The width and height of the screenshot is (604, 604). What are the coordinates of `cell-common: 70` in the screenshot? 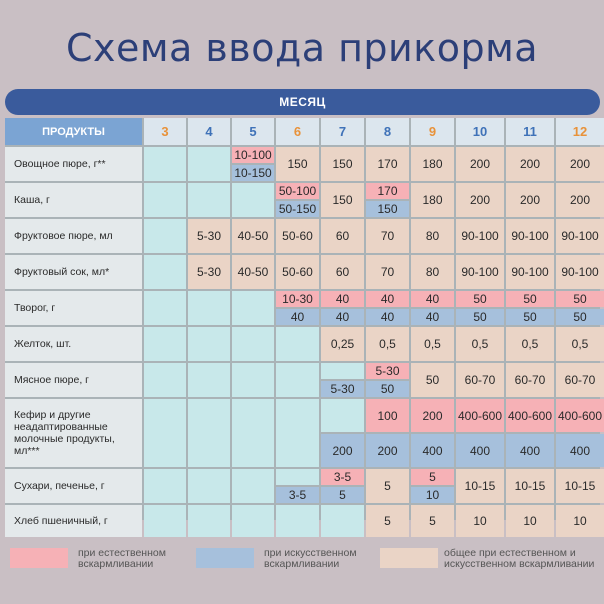 It's located at (387, 236).